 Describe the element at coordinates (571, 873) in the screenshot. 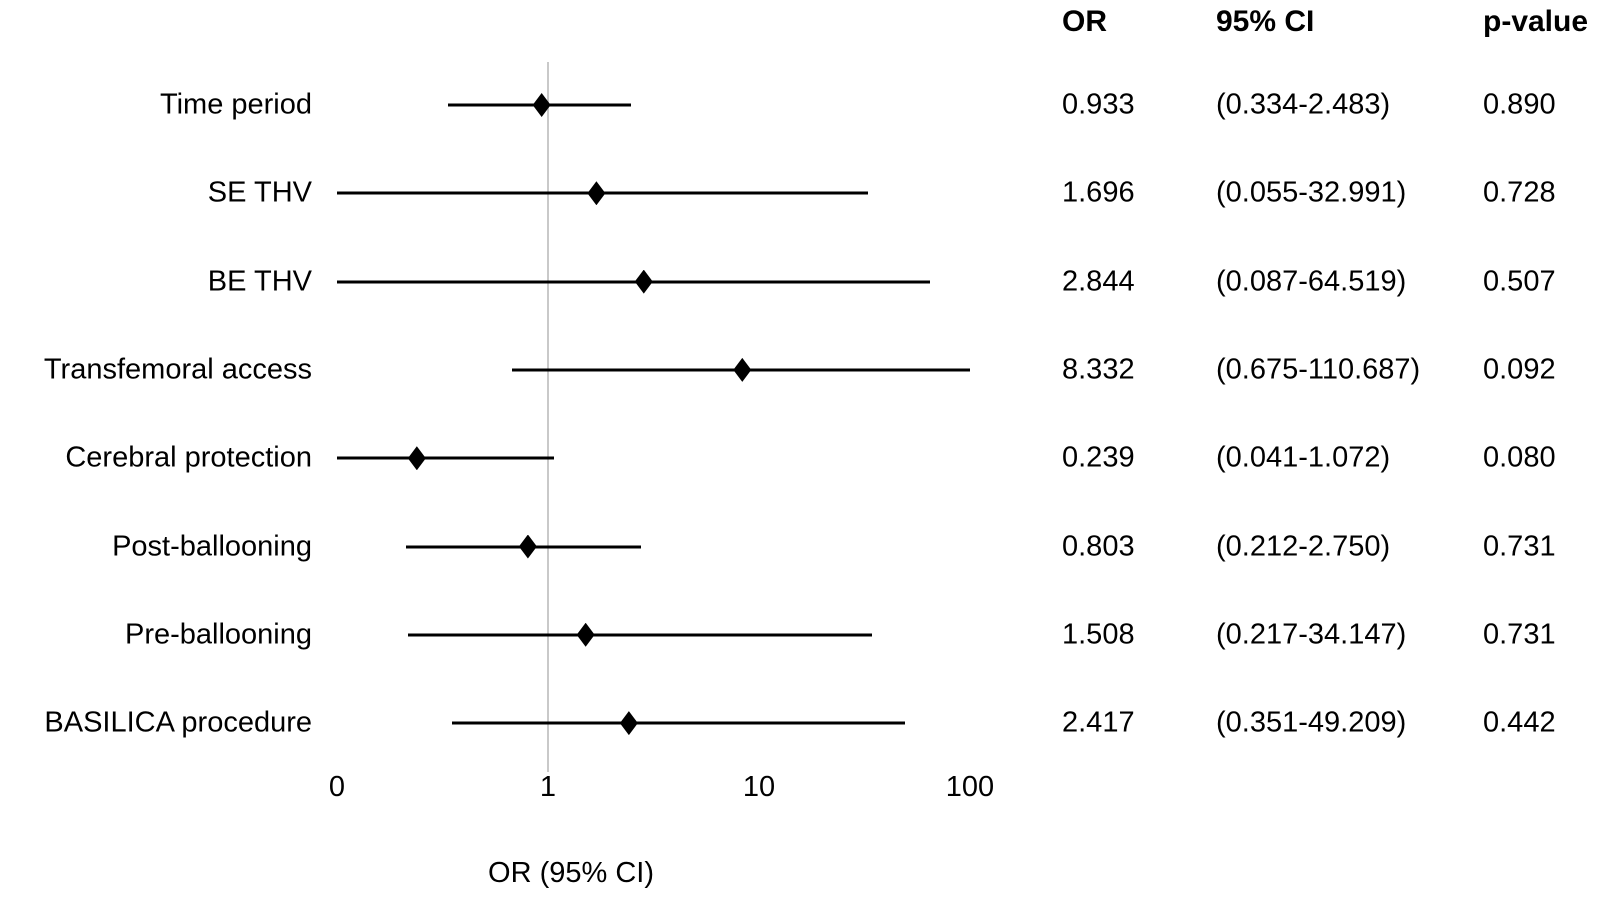

I see `x-axis-title: OR (95% CI)` at that location.